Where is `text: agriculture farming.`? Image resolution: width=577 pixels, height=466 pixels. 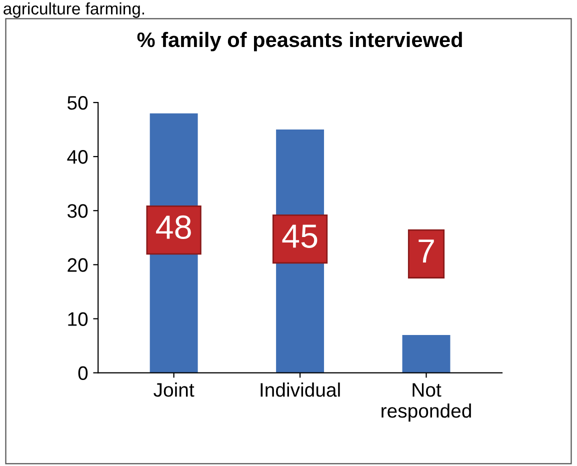
text: agriculture farming. is located at coordinates (74, 10).